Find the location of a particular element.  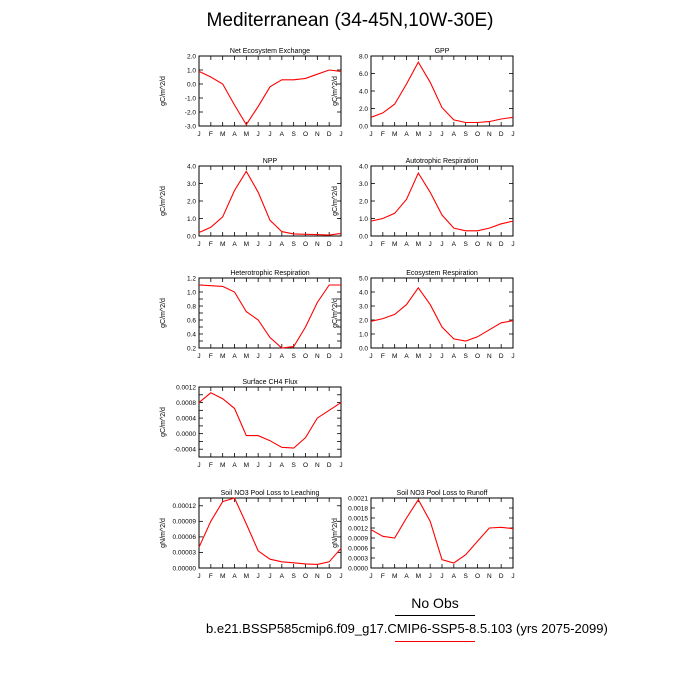

panel-title: Autotrophic Respiration is located at coordinates (442, 161).